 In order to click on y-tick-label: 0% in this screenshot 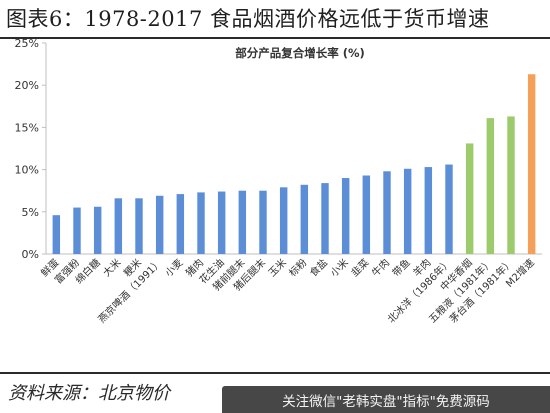, I will do `click(30, 254)`.